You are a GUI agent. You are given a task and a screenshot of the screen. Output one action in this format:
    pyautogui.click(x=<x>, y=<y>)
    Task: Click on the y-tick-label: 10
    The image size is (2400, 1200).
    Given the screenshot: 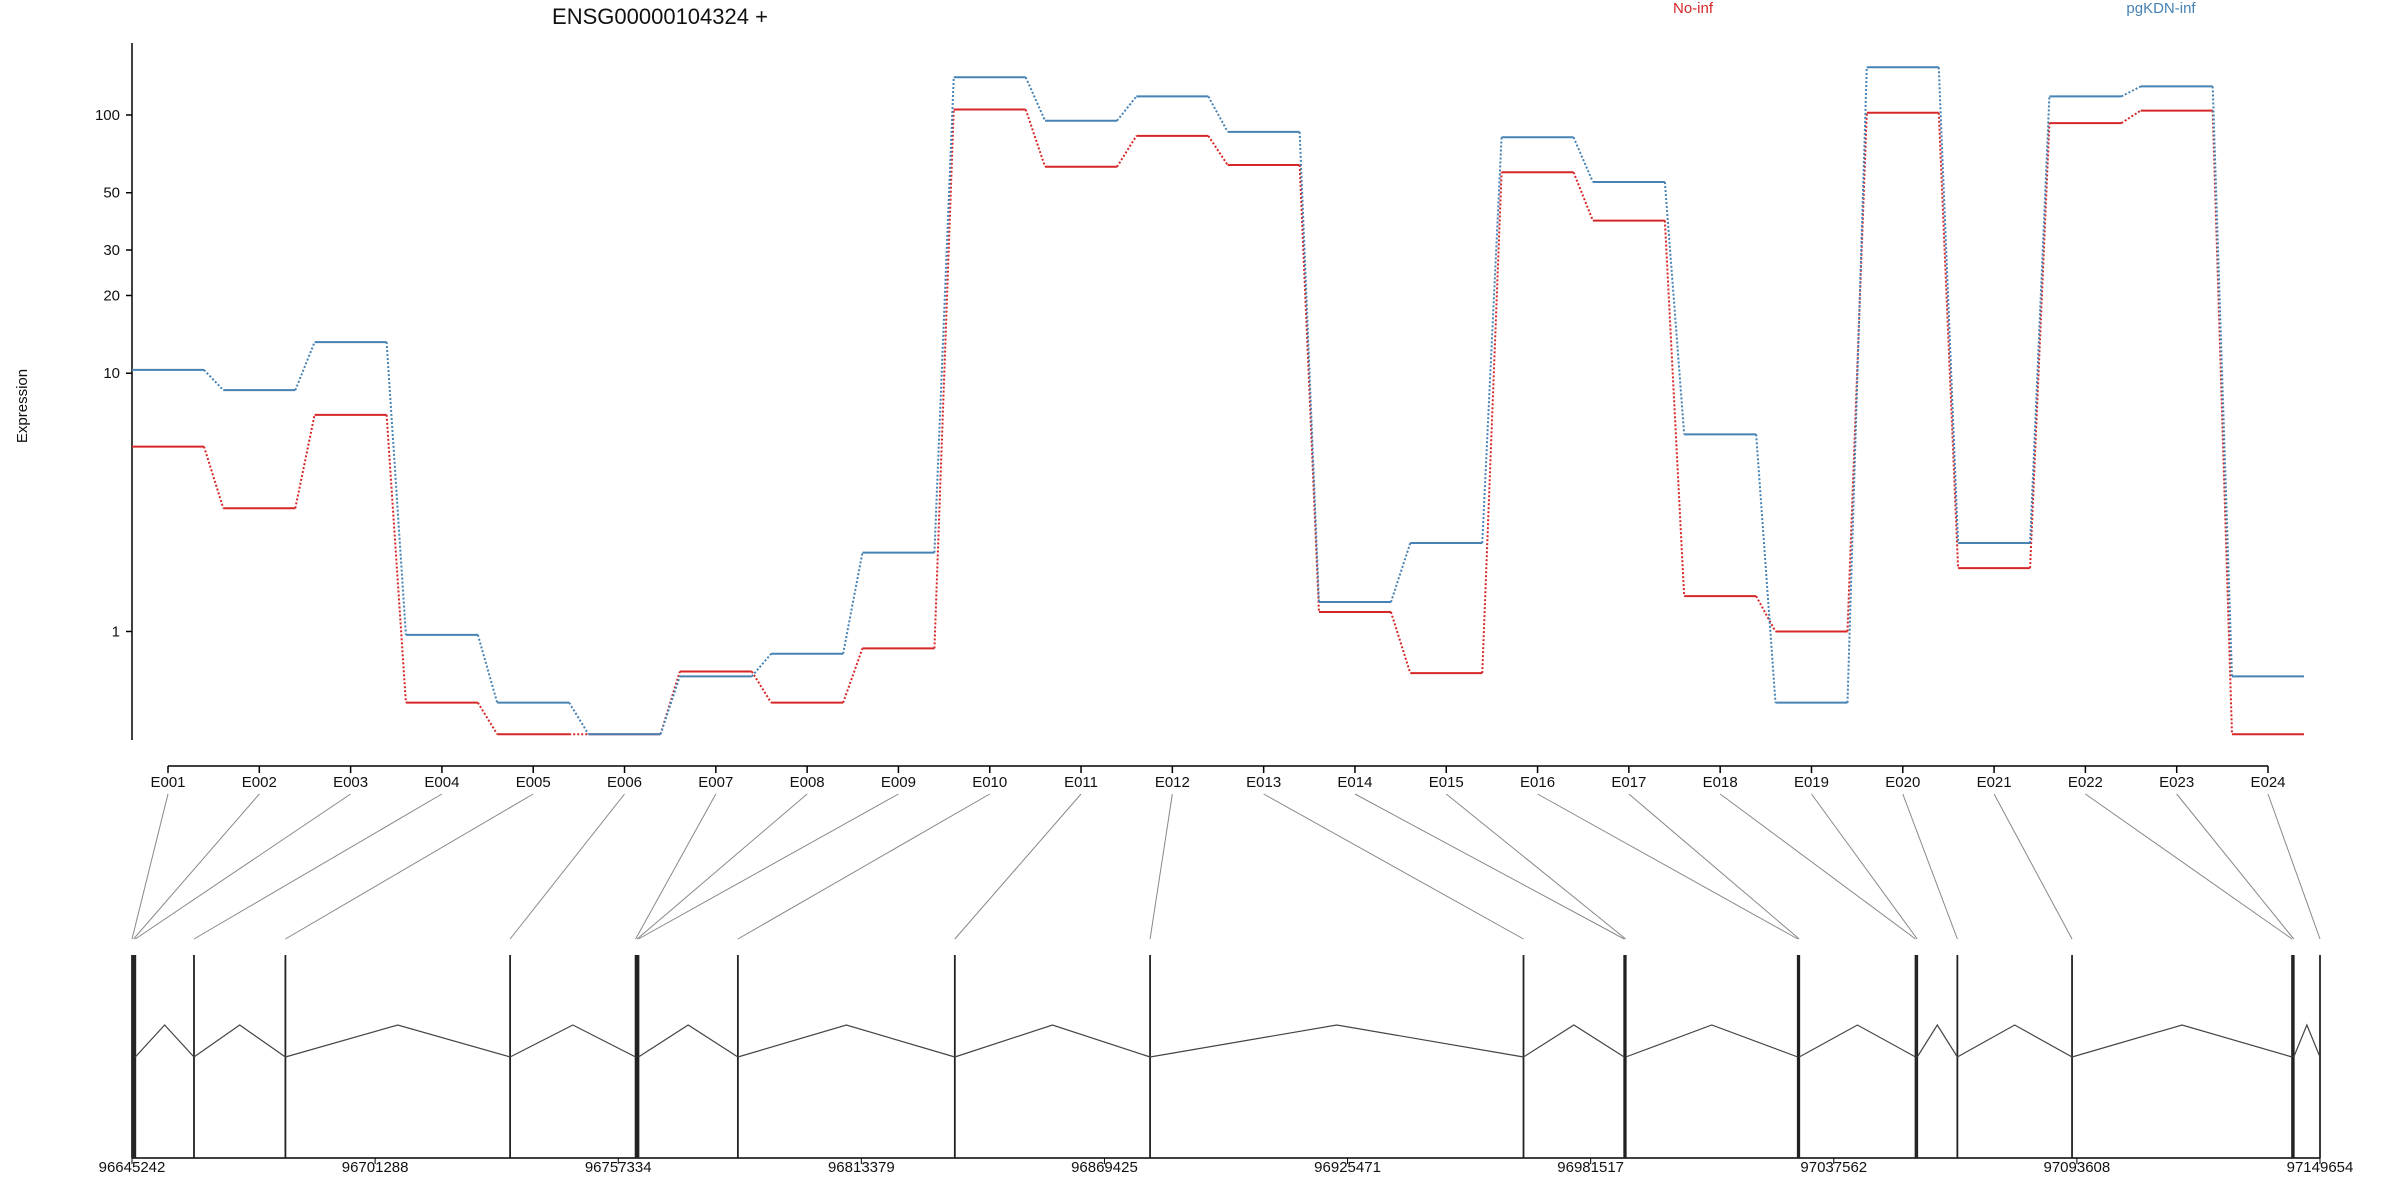 What is the action you would take?
    pyautogui.click(x=111, y=373)
    